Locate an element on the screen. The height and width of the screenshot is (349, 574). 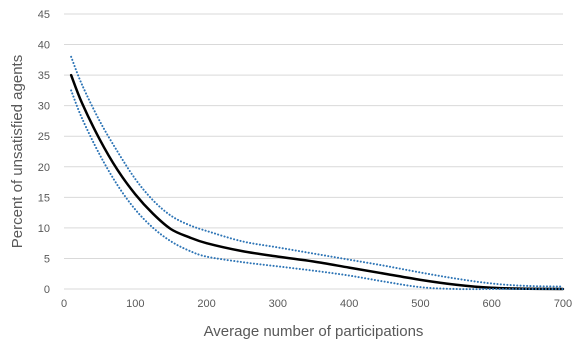
x-tick-label: 500 is located at coordinates (420, 304).